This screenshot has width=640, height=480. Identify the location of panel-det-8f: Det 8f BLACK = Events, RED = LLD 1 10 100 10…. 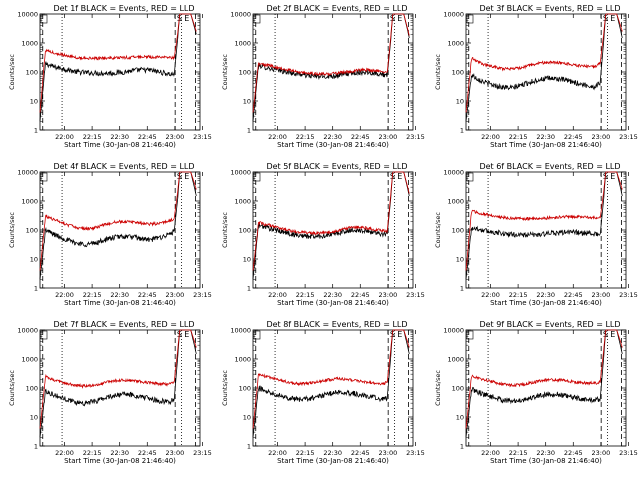
(323, 392).